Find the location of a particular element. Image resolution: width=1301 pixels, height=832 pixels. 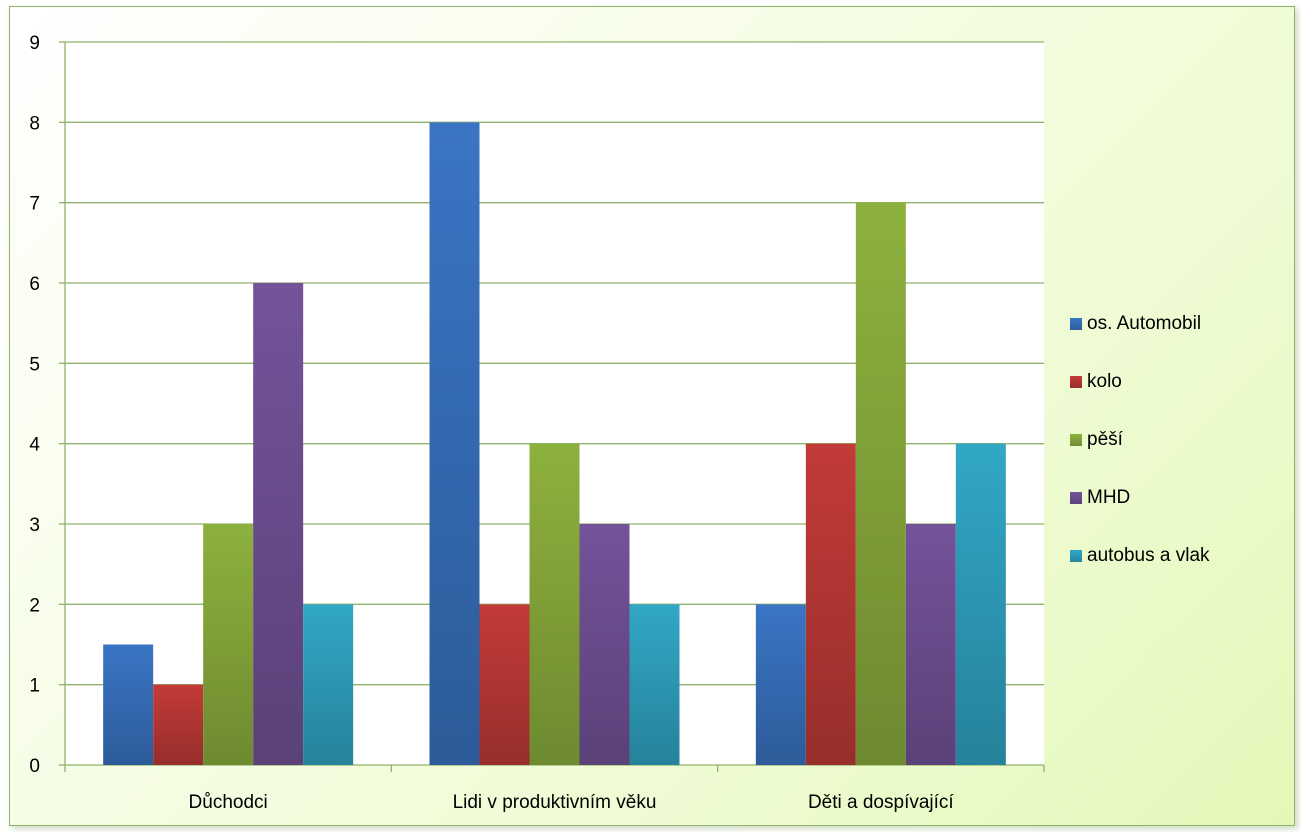

legend-label: kolo is located at coordinates (1104, 381).